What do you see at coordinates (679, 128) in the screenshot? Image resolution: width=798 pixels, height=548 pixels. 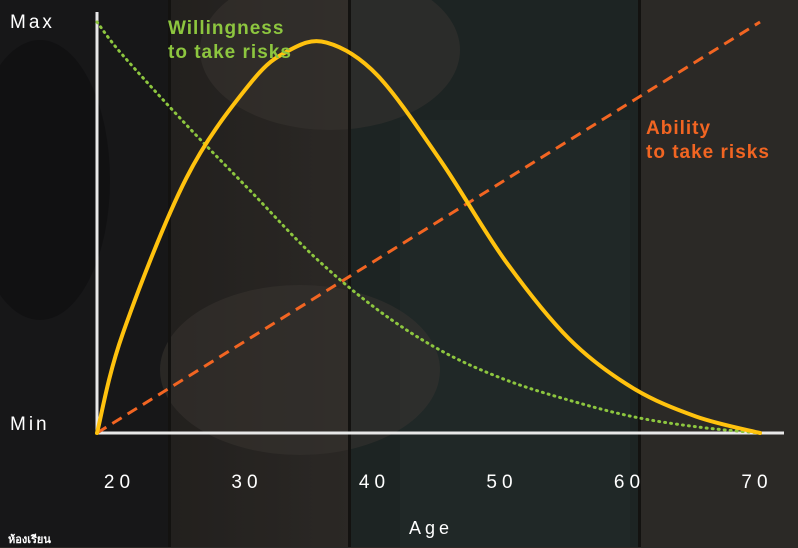 I see `ability-annotation-line-1: Ability` at bounding box center [679, 128].